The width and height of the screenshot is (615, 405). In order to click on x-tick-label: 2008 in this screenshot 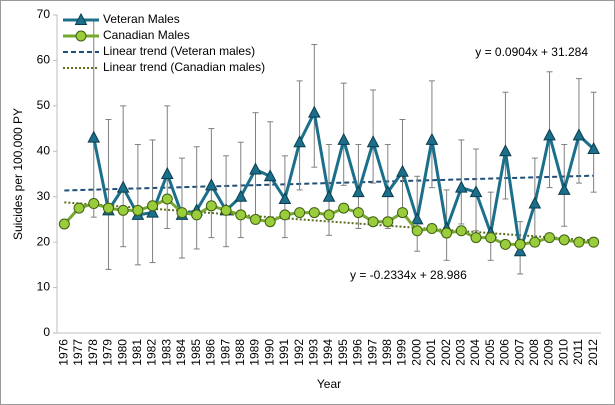, I will do `click(534, 352)`.